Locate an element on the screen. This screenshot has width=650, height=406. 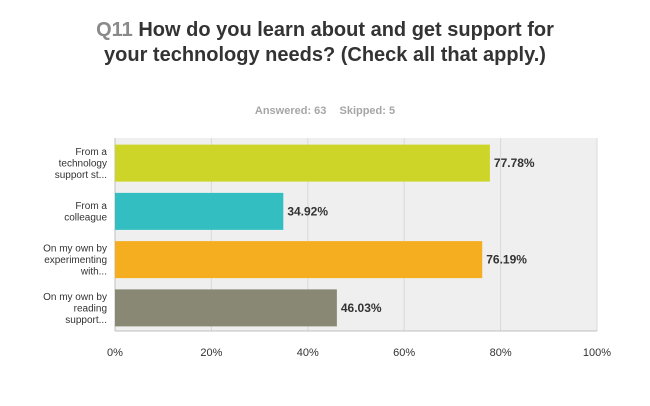
skipped-count: Skipped: 5 is located at coordinates (367, 111).